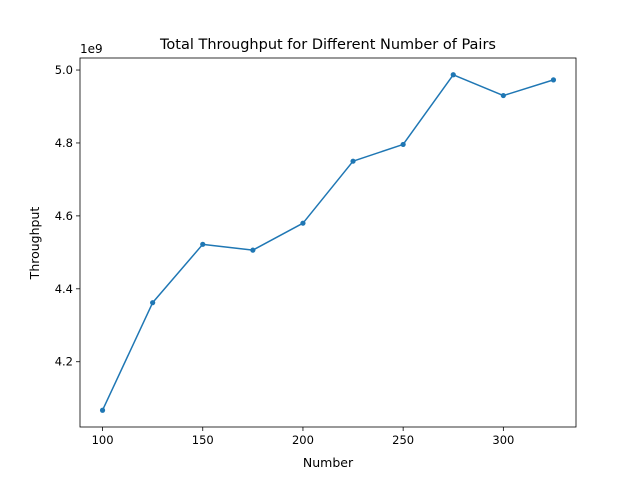 This screenshot has width=640, height=480. I want to click on y-tick-label: 4.8, so click(64, 143).